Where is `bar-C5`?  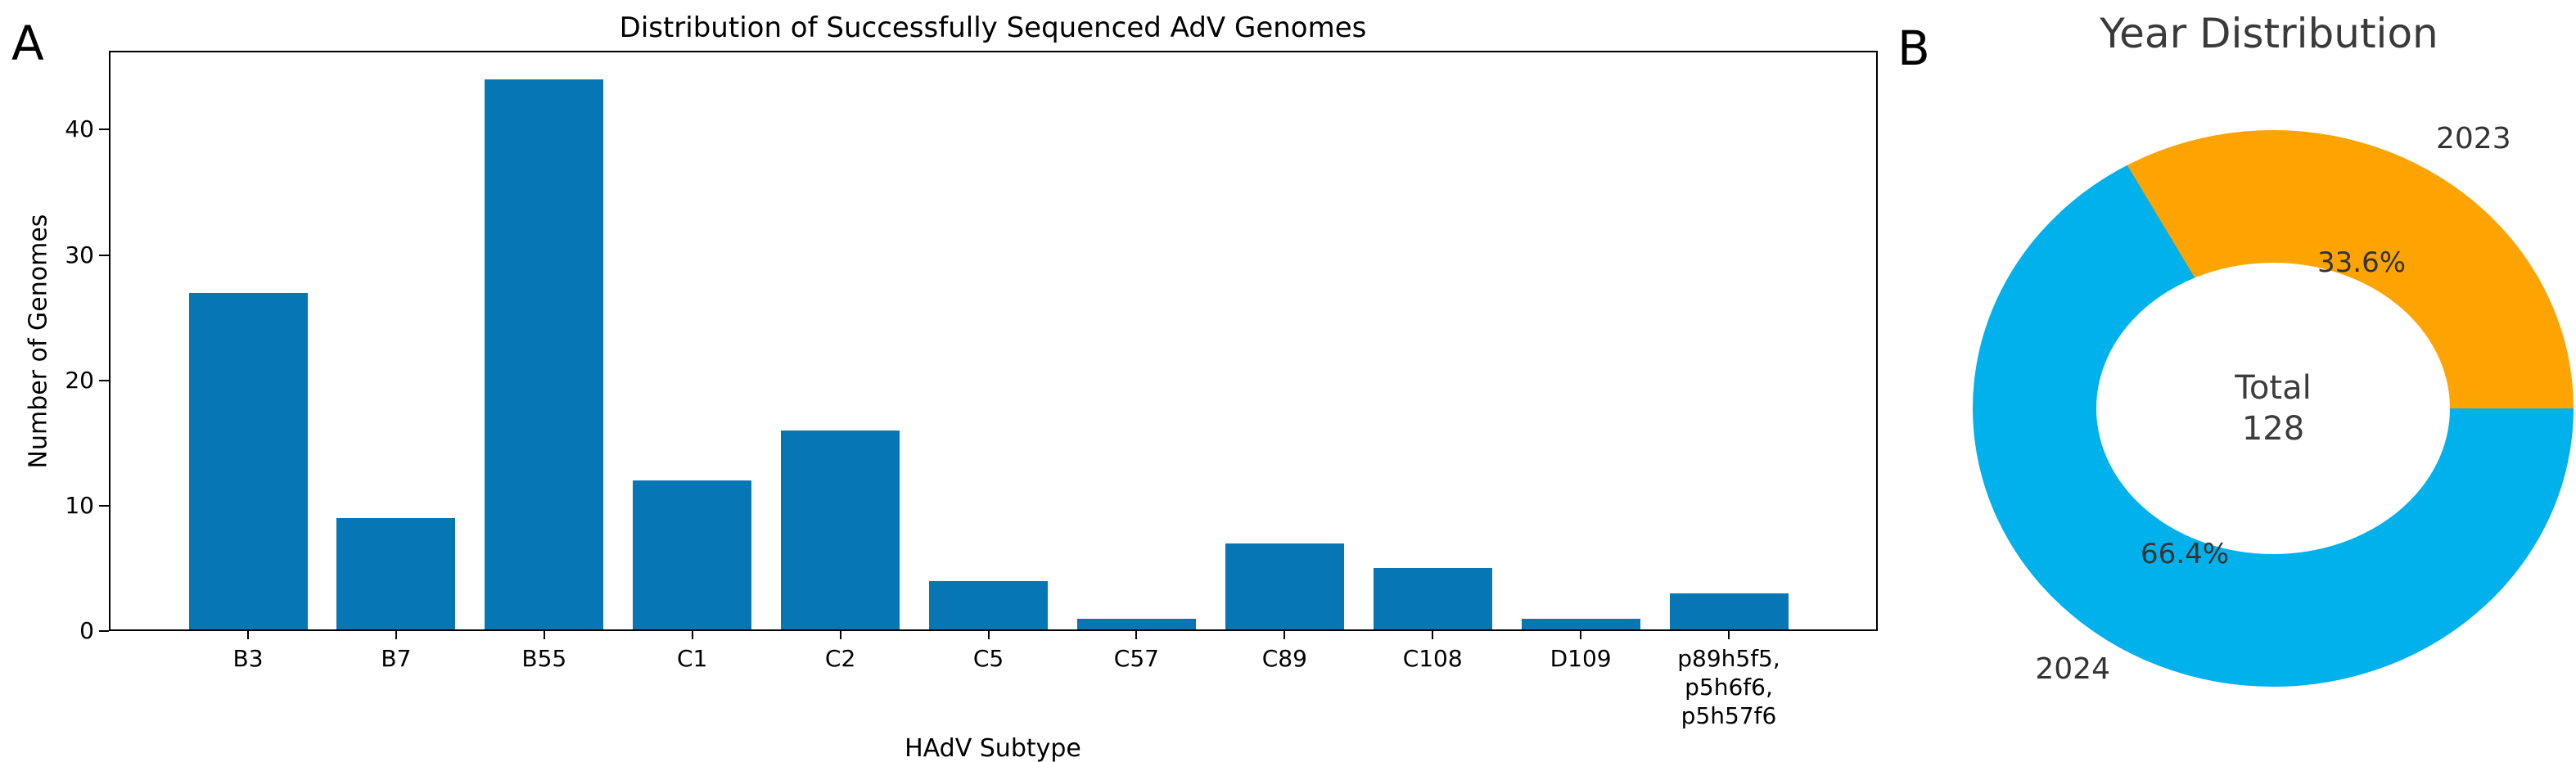
bar-C5 is located at coordinates (988, 605).